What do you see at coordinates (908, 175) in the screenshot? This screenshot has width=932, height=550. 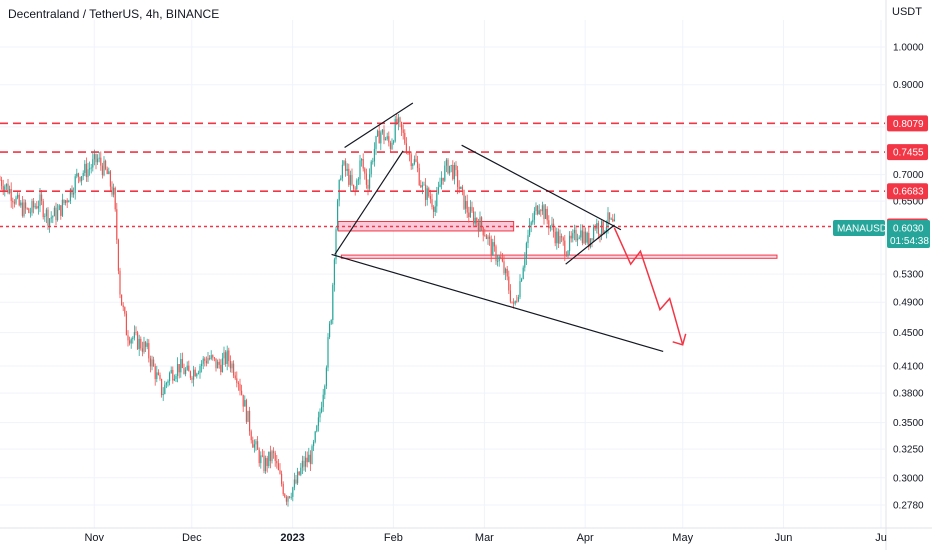 I see `y-tick-label: 0.7000` at bounding box center [908, 175].